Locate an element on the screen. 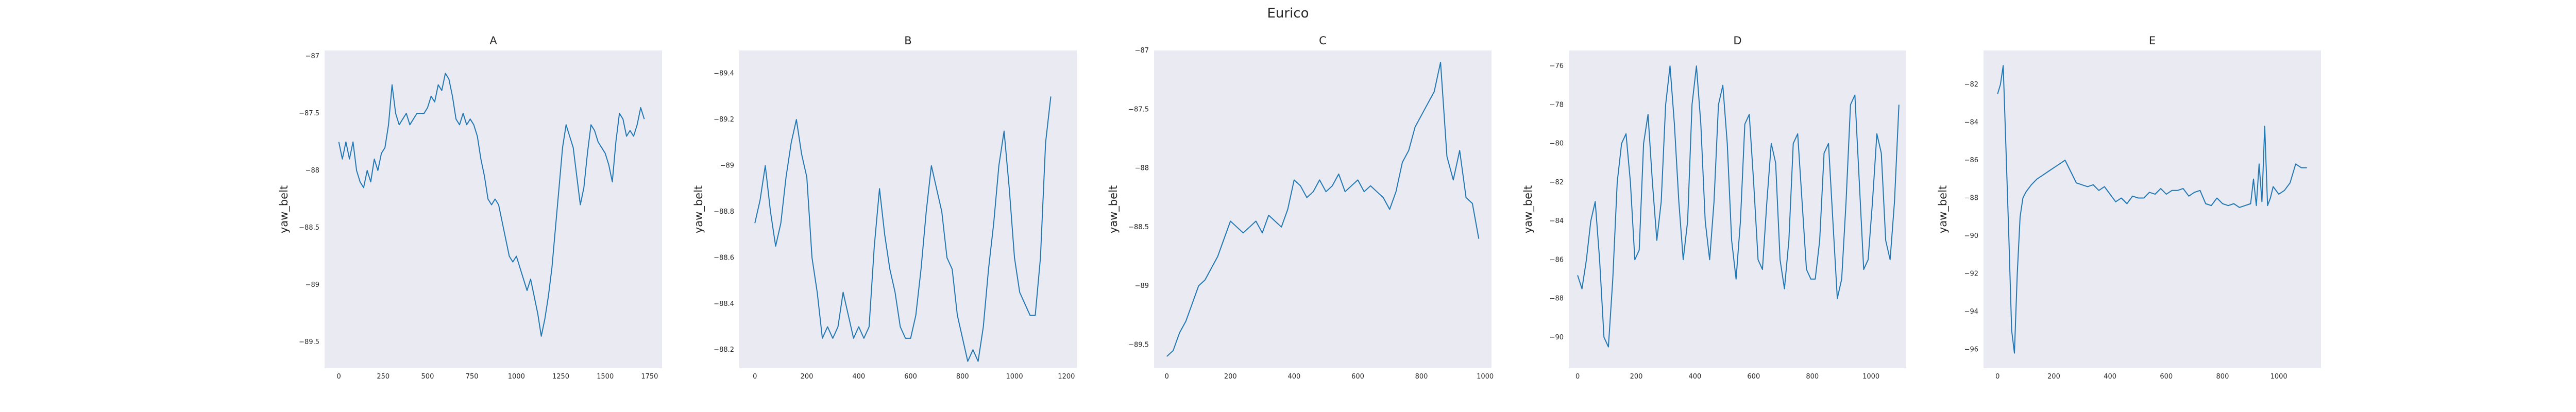  y-tick-label: −89.2 is located at coordinates (724, 120).